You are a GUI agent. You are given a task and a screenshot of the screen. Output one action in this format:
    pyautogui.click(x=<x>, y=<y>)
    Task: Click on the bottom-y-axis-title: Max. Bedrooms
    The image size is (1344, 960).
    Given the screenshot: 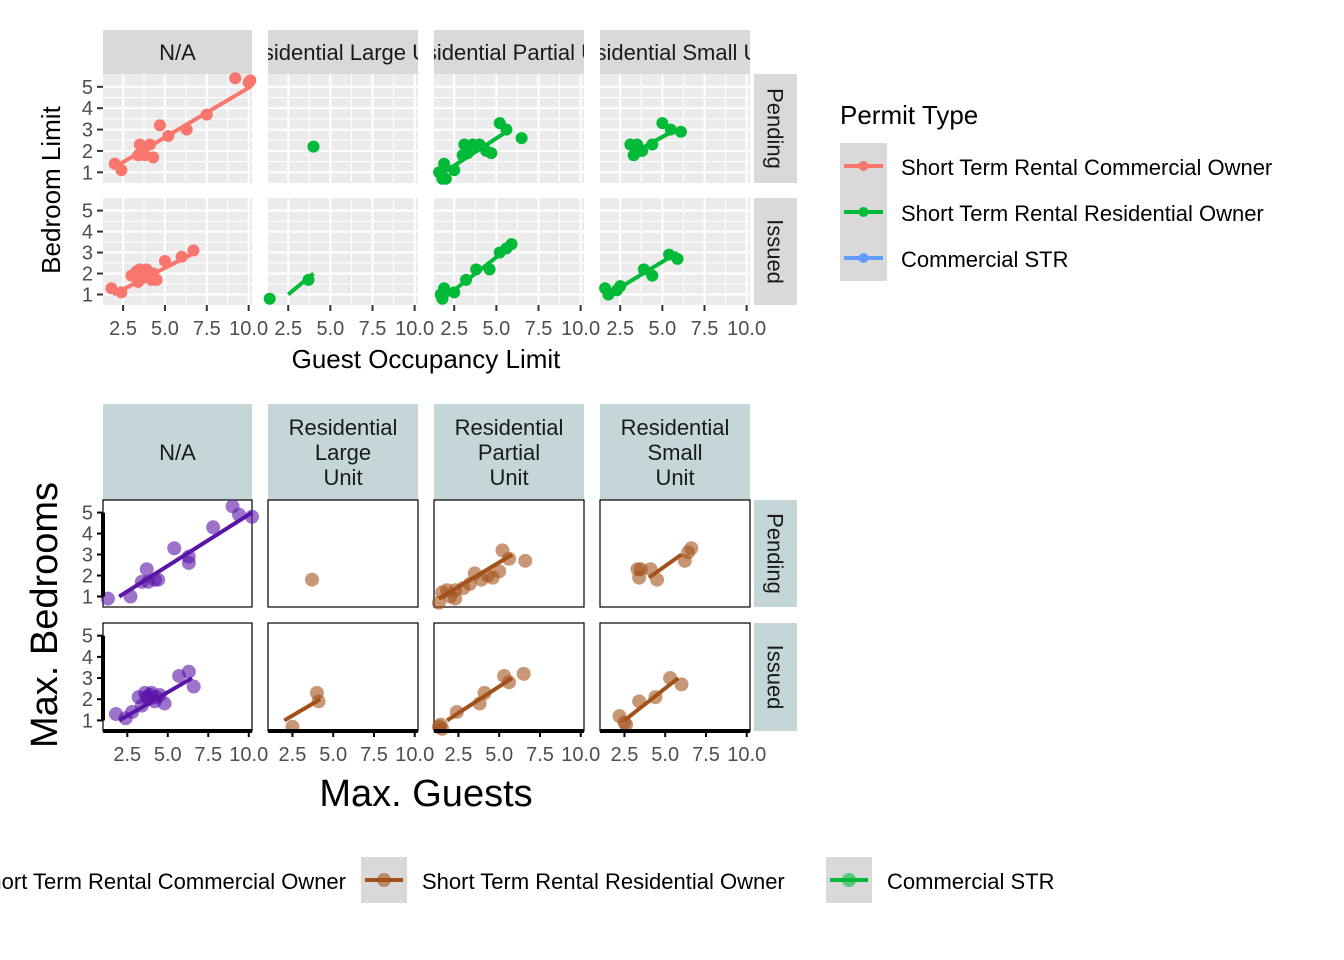 What is the action you would take?
    pyautogui.click(x=45, y=615)
    